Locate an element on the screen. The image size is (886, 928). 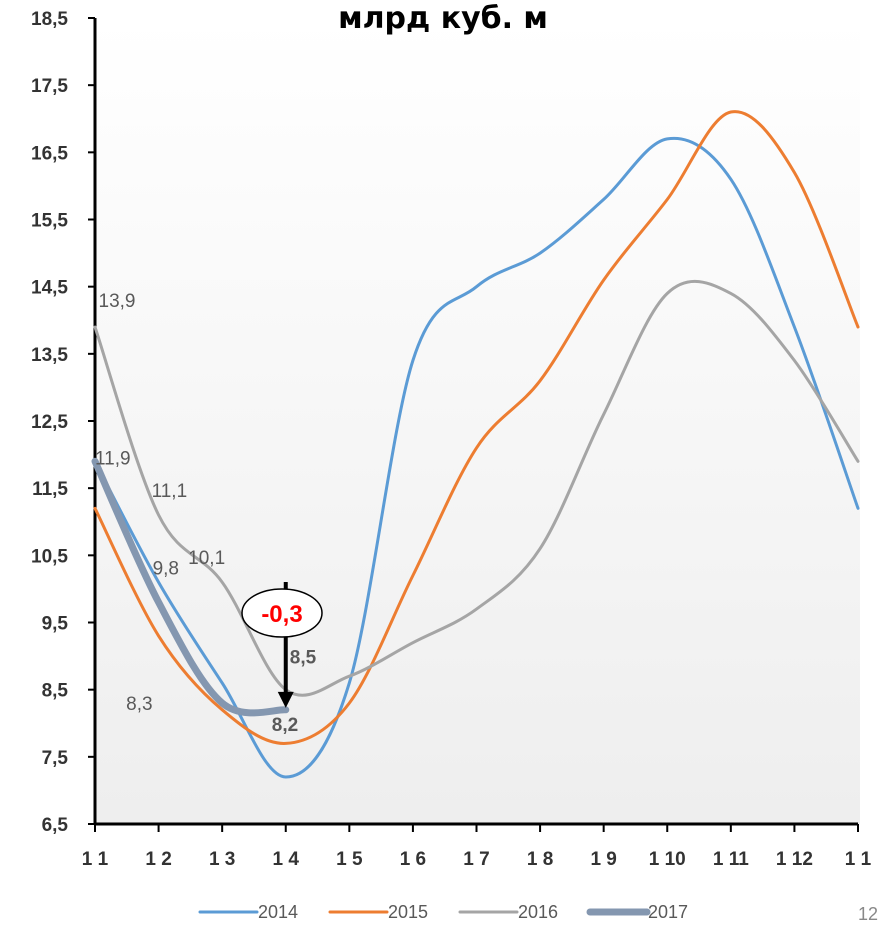
x-tick-label: 1 10 is located at coordinates (667, 859).